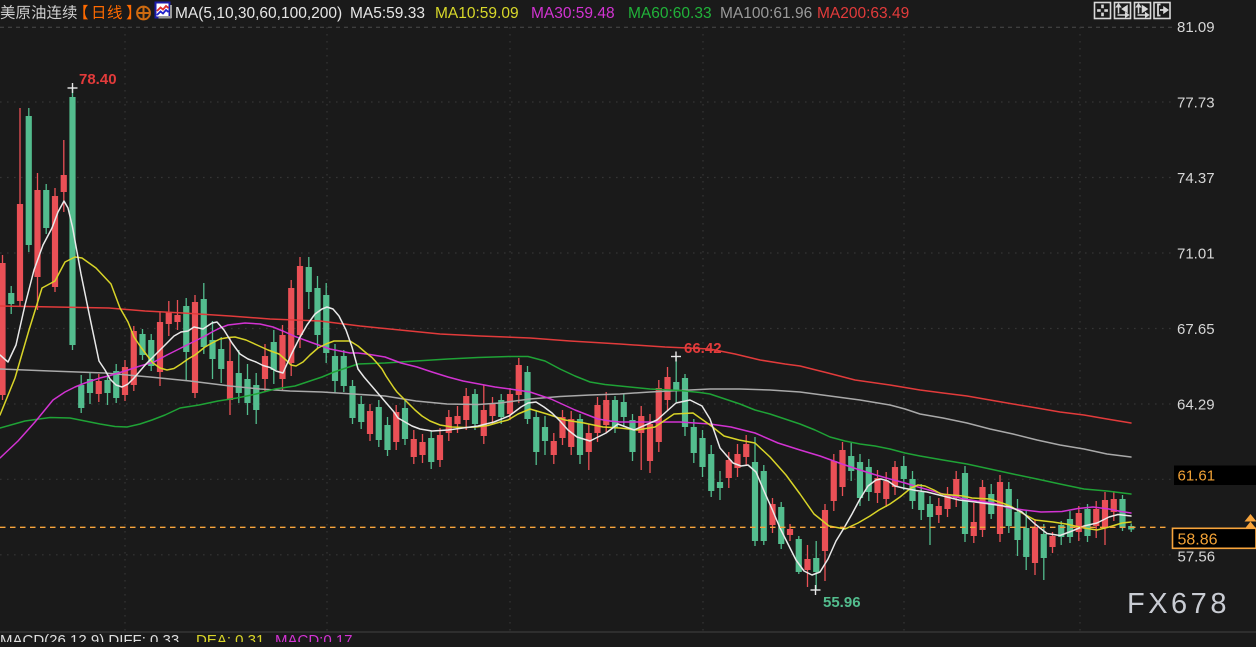  Describe the element at coordinates (863, 13) in the screenshot. I see `svg-text: MA200:63.49` at that location.